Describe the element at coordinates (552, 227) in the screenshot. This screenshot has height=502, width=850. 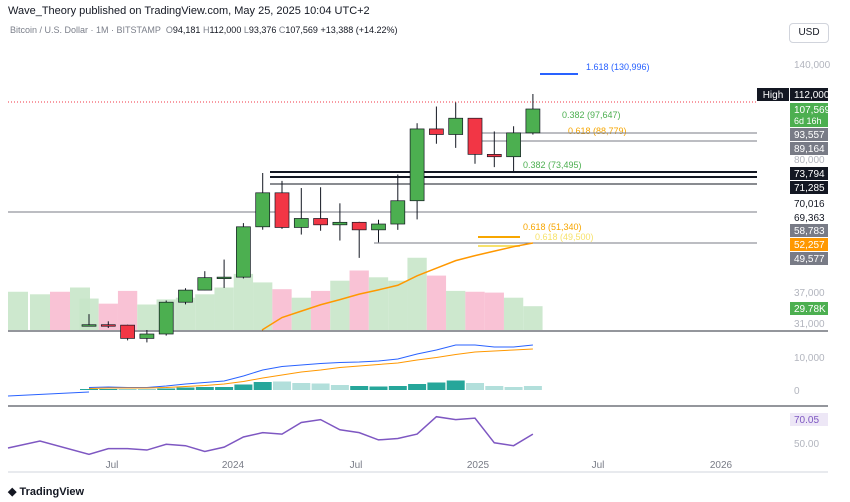
I see `fib-level-label: 0.618 (51,340)` at that location.